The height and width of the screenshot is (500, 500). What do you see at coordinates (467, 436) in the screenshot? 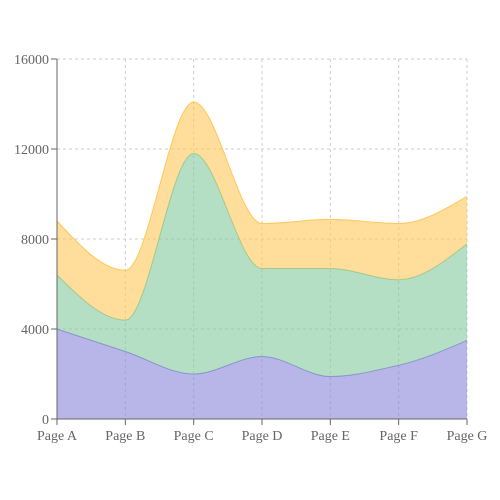
I see `x-tick-label: Page G` at bounding box center [467, 436].